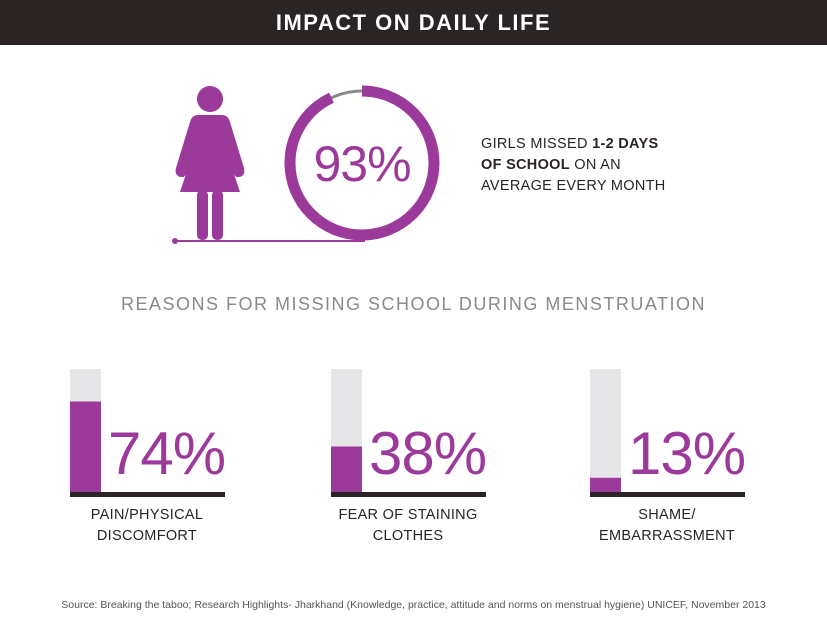 Image resolution: width=827 pixels, height=629 pixels. I want to click on bar-track, so click(605, 431).